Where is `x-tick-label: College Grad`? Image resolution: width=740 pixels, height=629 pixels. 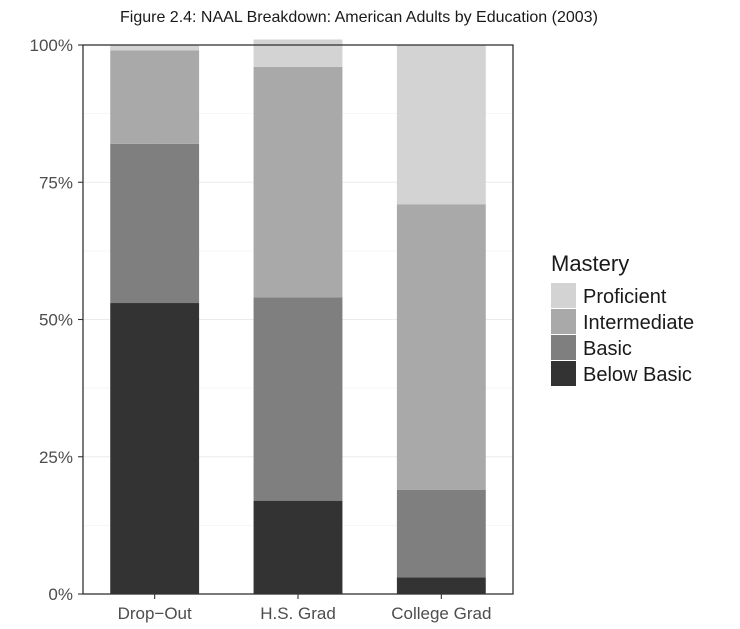
x-tick-label: College Grad is located at coordinates (441, 613).